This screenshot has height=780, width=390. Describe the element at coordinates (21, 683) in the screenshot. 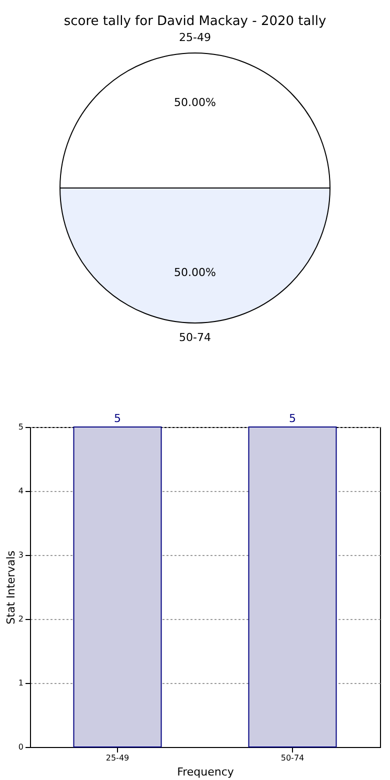

I see `y-tick-label: 1` at that location.